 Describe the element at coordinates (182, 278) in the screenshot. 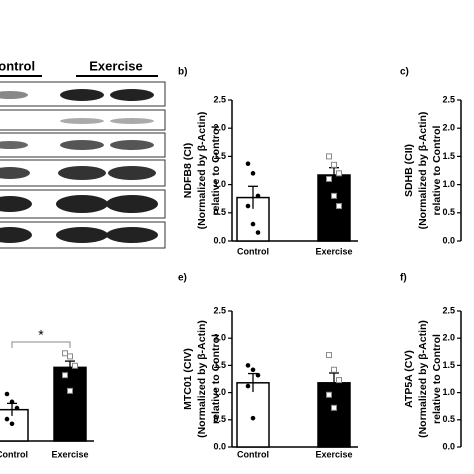

I see `panel-label: e)` at that location.